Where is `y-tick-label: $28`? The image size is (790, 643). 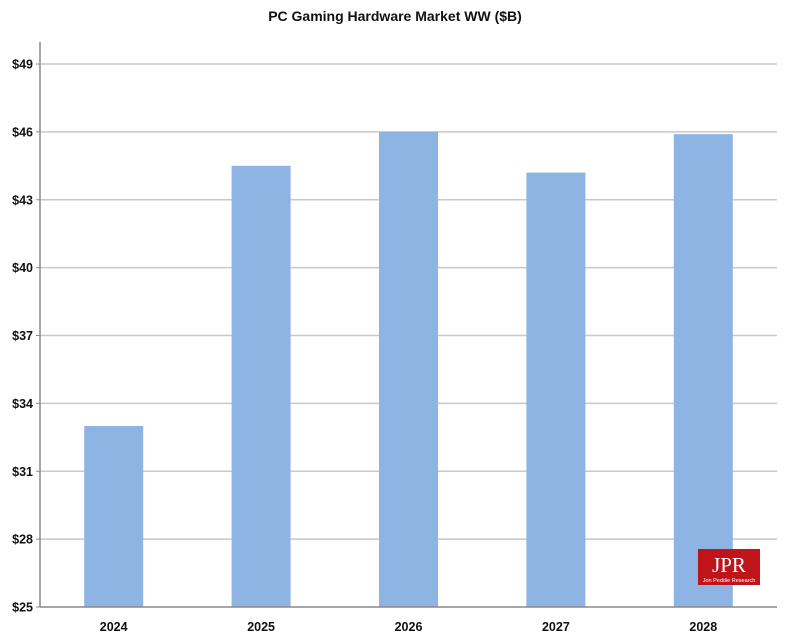 y-tick-label: $28 is located at coordinates (22, 540).